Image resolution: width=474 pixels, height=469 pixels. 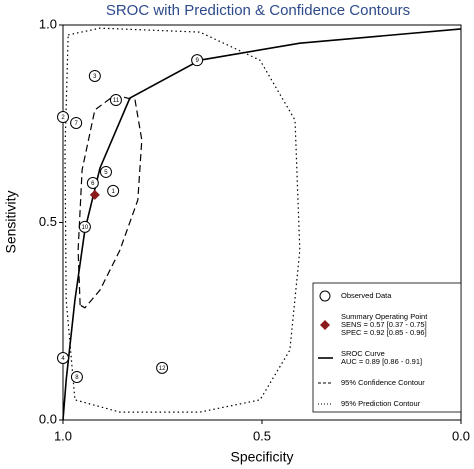 I want to click on point-label: 6, so click(x=93, y=184).